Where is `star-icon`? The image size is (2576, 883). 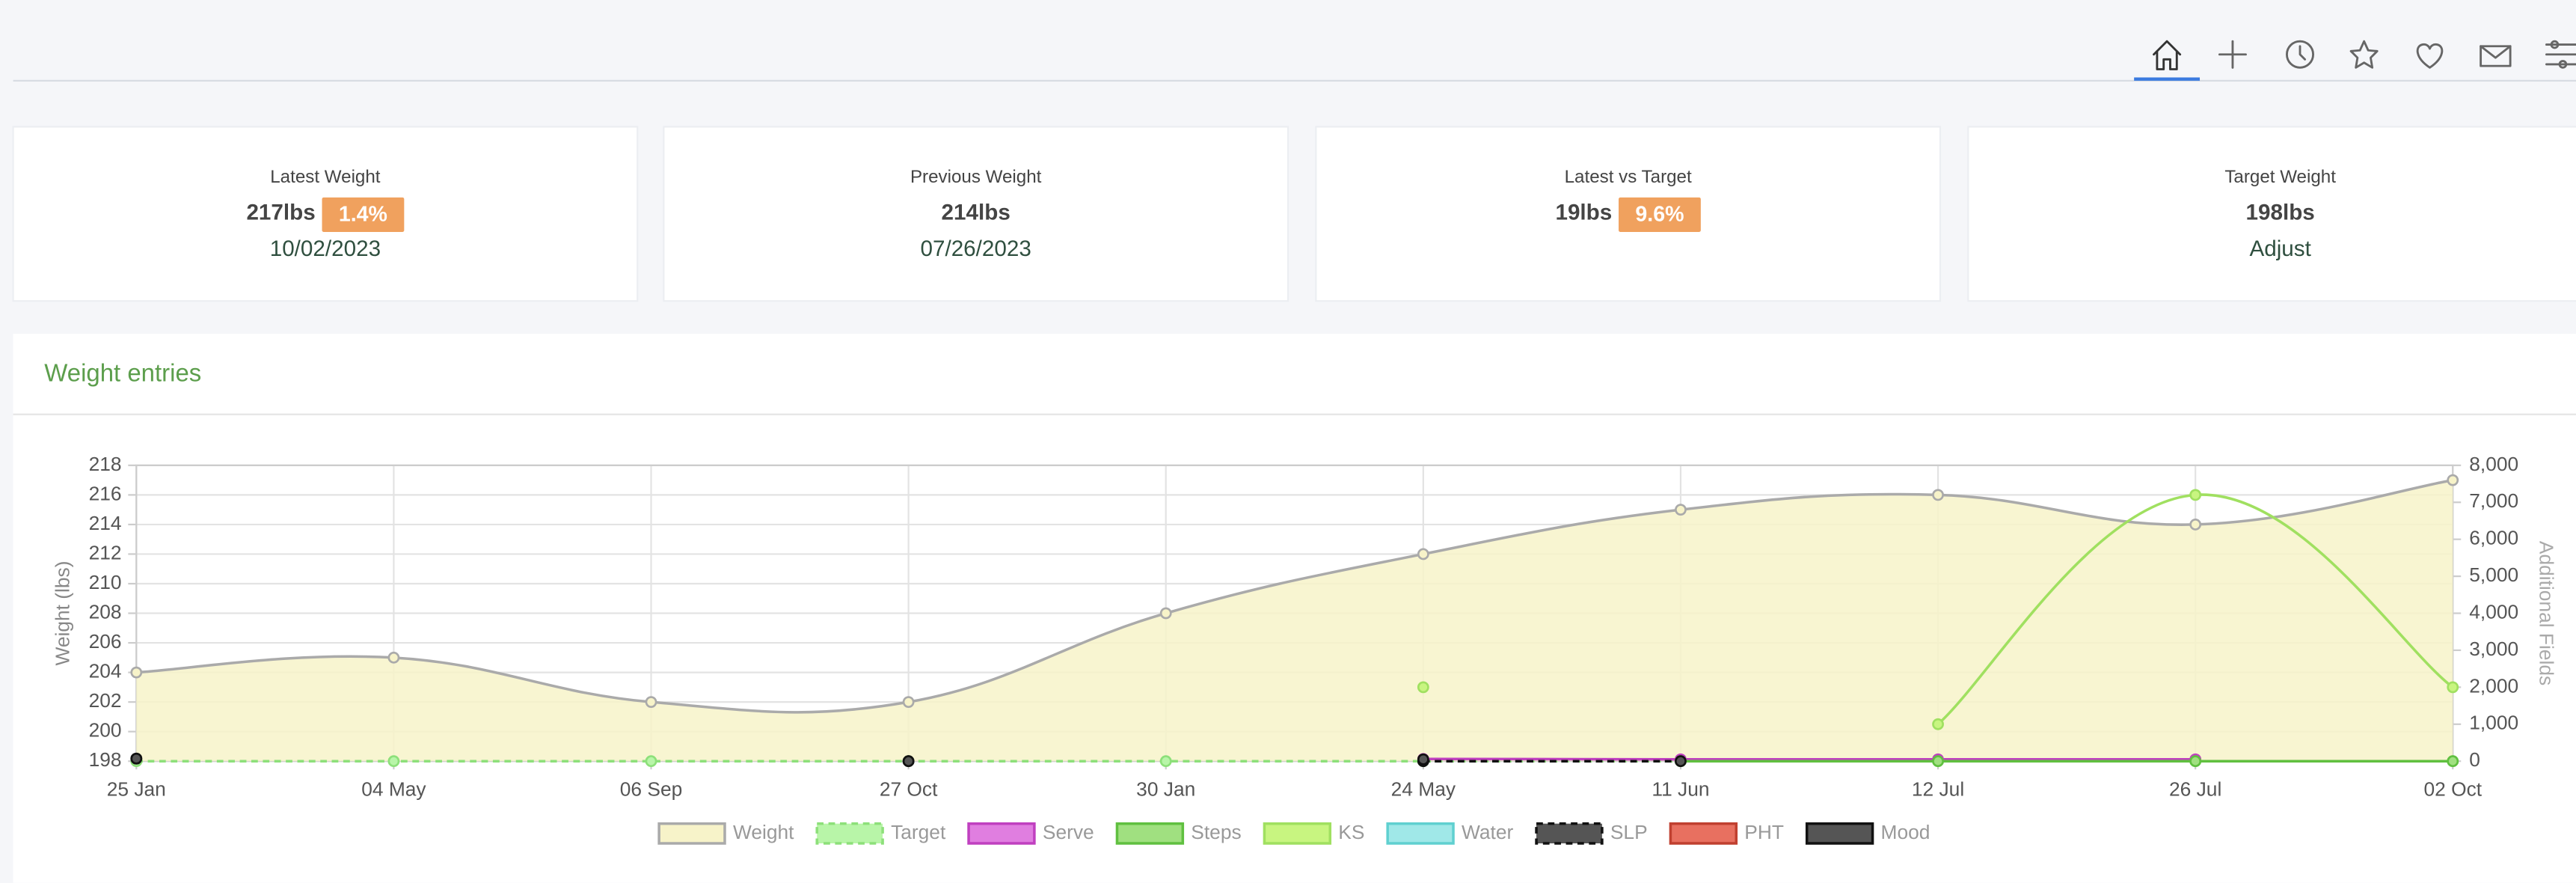
star-icon is located at coordinates (2364, 54).